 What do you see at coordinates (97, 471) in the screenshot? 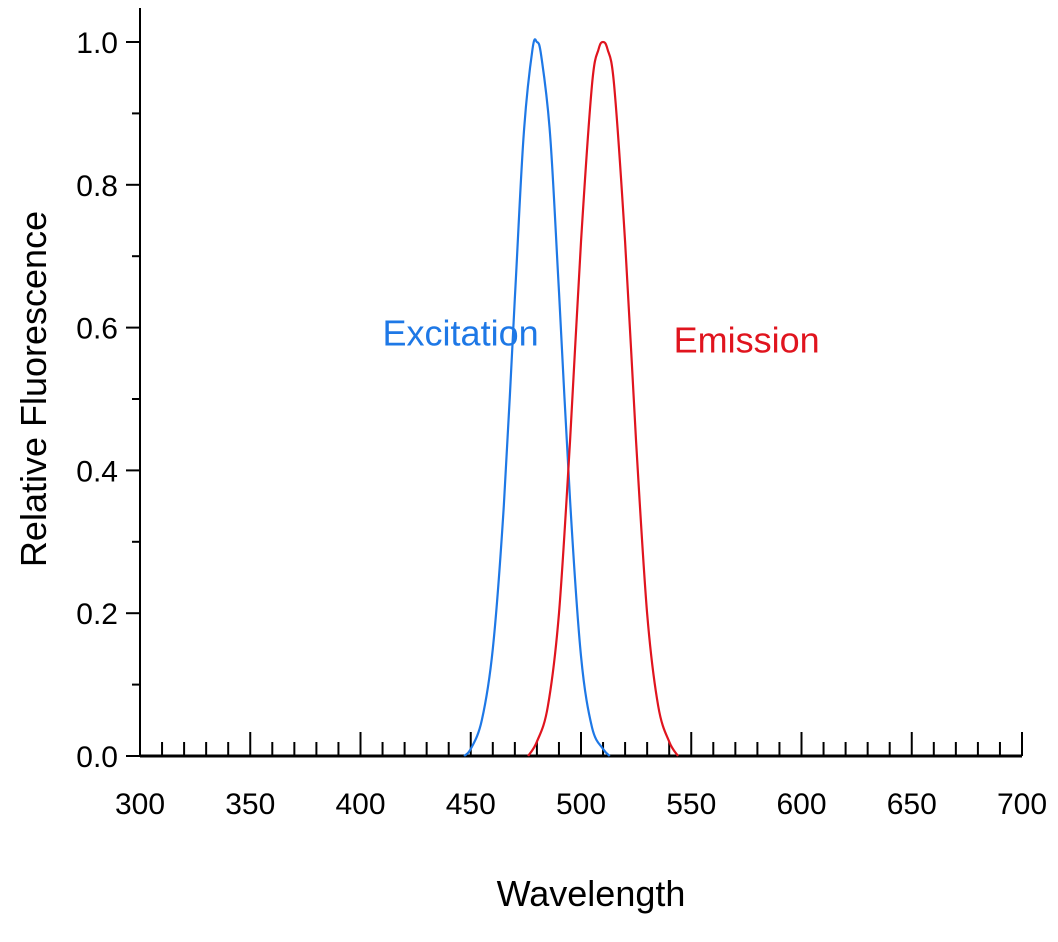
I see `y-tick-label: 0.4` at bounding box center [97, 471].